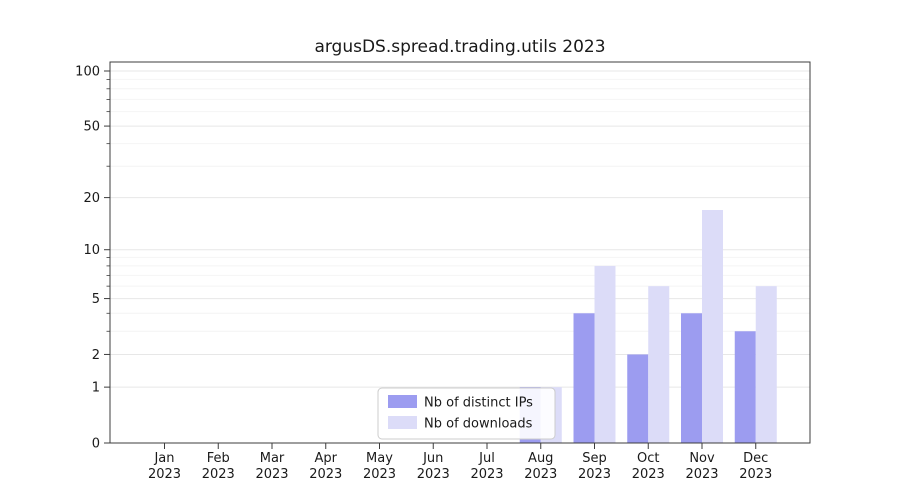 Image resolution: width=900 pixels, height=500 pixels. Describe the element at coordinates (766, 364) in the screenshot. I see `bar-nb-of-downloads-dec-2023` at that location.